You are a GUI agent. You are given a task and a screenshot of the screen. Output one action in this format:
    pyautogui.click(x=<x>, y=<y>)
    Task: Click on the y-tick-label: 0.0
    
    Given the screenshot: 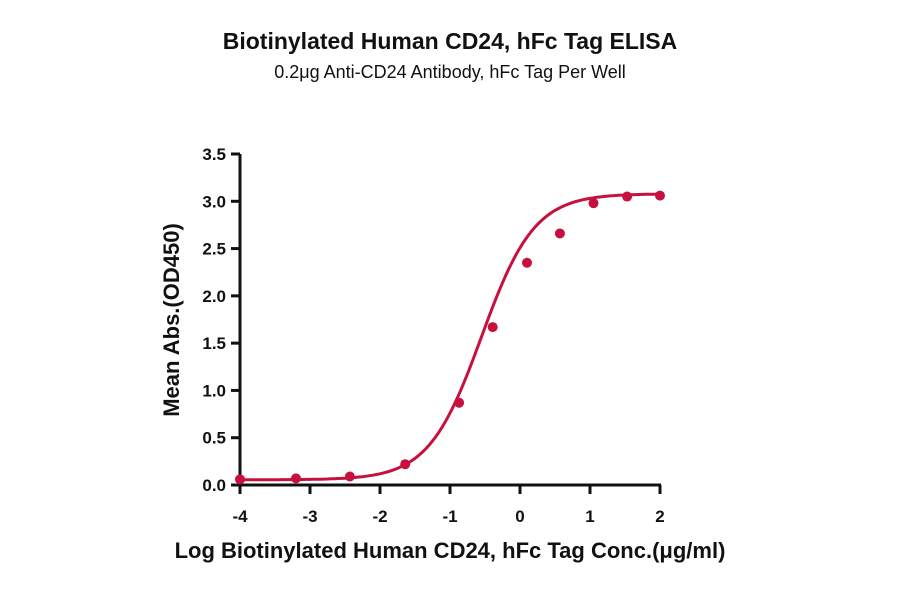 What is the action you would take?
    pyautogui.click(x=214, y=485)
    